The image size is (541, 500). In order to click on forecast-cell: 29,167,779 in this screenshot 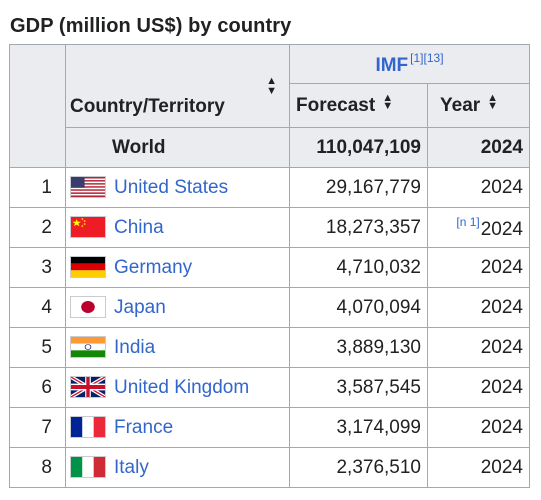, I will do `click(358, 187)`.